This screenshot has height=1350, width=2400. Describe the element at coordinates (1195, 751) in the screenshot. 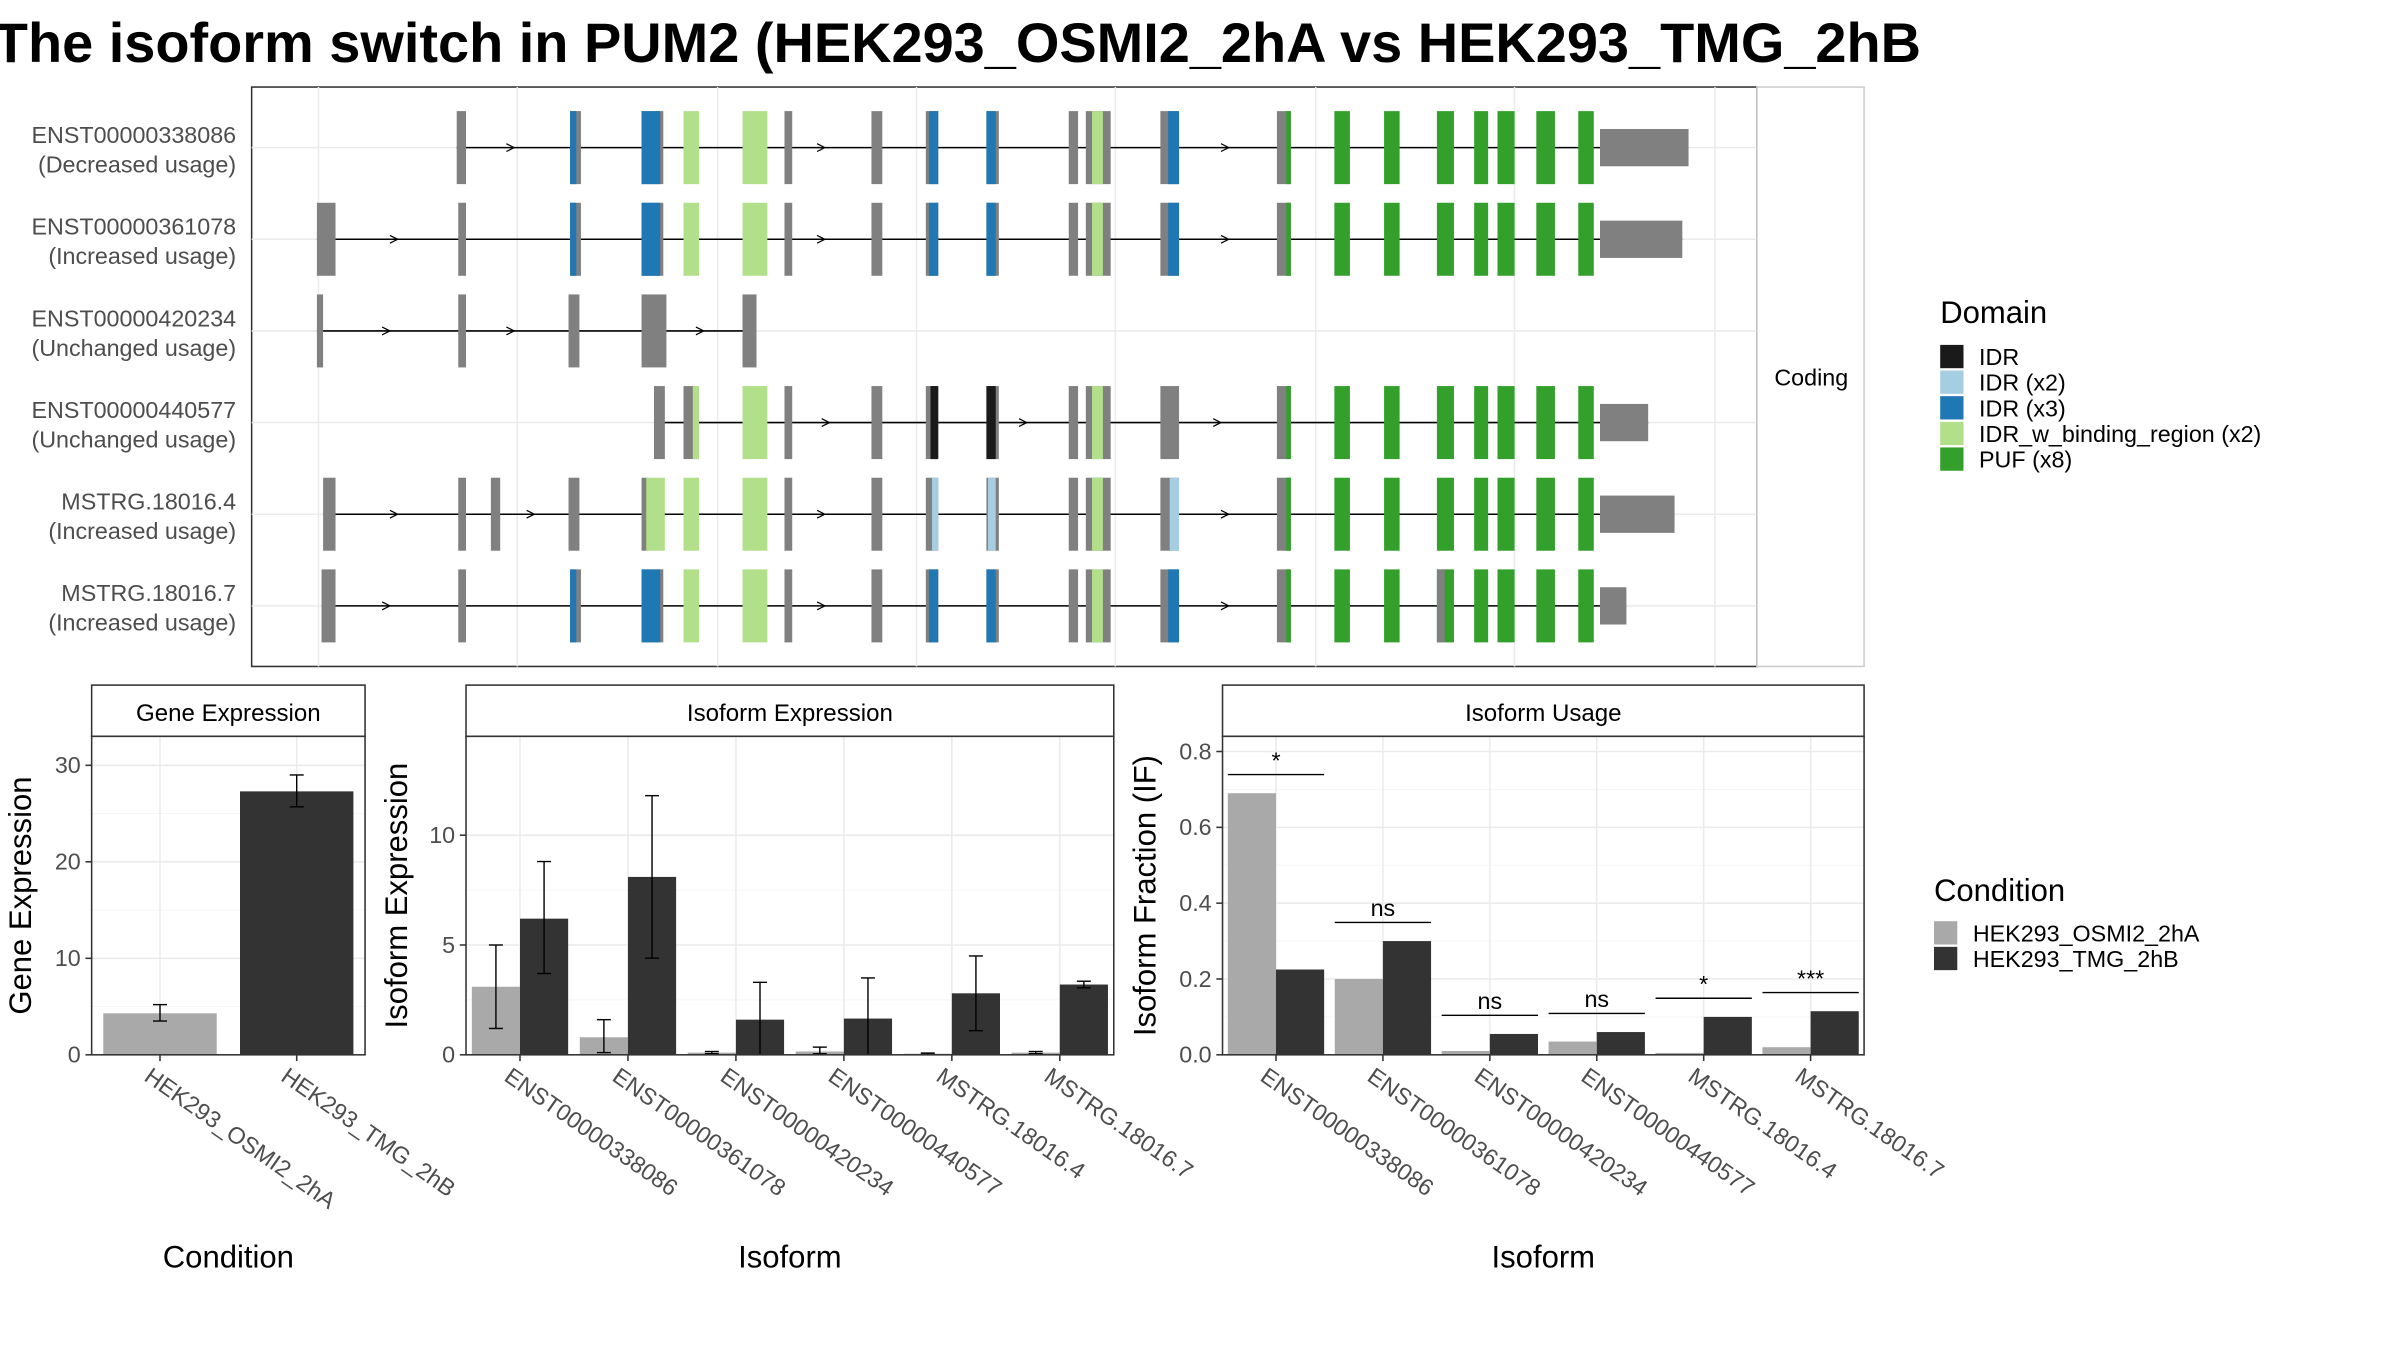

I see `y-tick-label: 0.8` at that location.